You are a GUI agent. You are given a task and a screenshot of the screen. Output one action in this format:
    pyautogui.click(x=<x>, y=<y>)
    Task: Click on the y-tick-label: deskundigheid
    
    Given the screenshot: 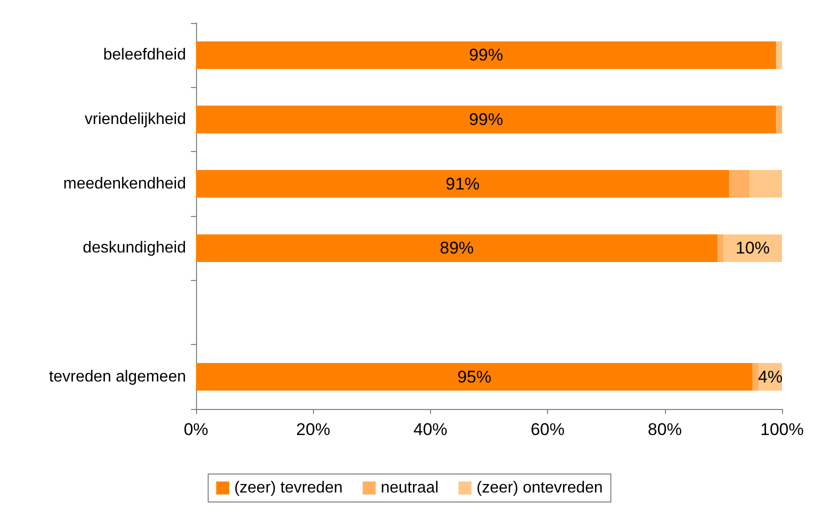 What is the action you would take?
    pyautogui.click(x=134, y=248)
    